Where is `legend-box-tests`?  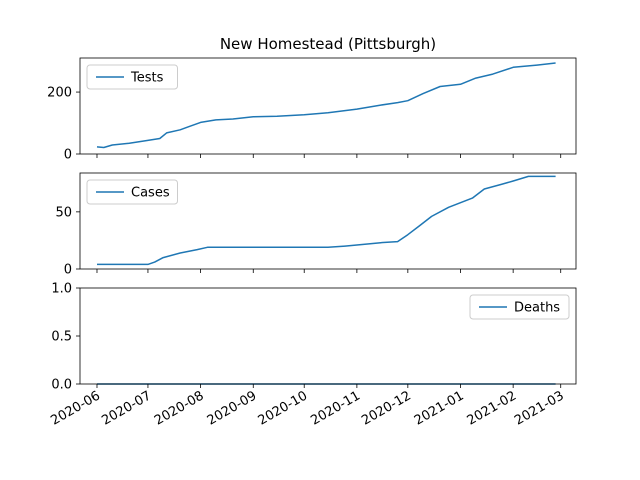
legend-box-tests is located at coordinates (132, 77).